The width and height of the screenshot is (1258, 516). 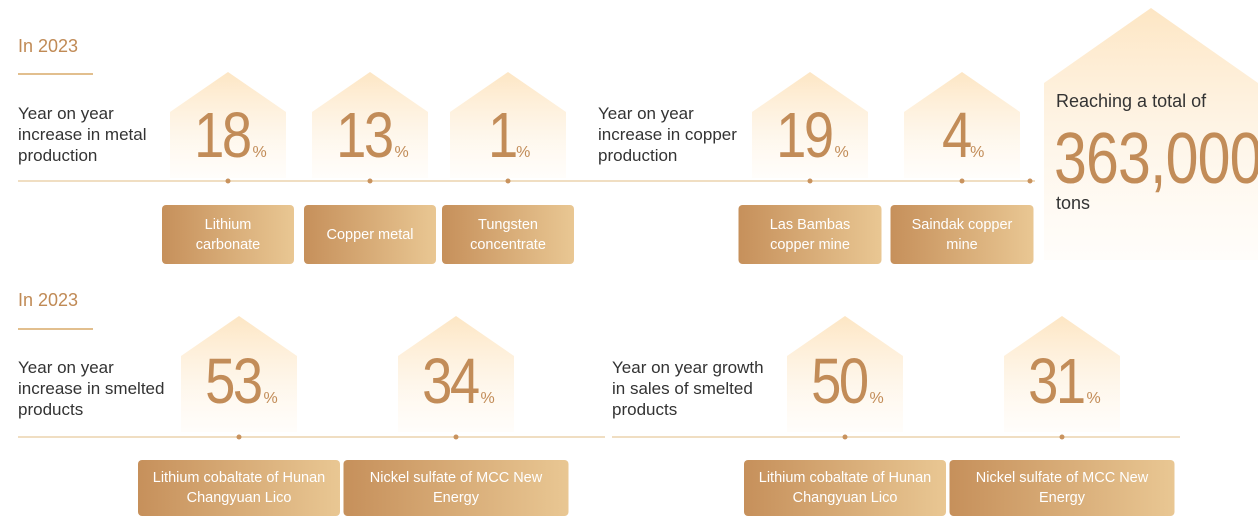 What do you see at coordinates (962, 234) in the screenshot?
I see `item-label: Saindak copper mine` at bounding box center [962, 234].